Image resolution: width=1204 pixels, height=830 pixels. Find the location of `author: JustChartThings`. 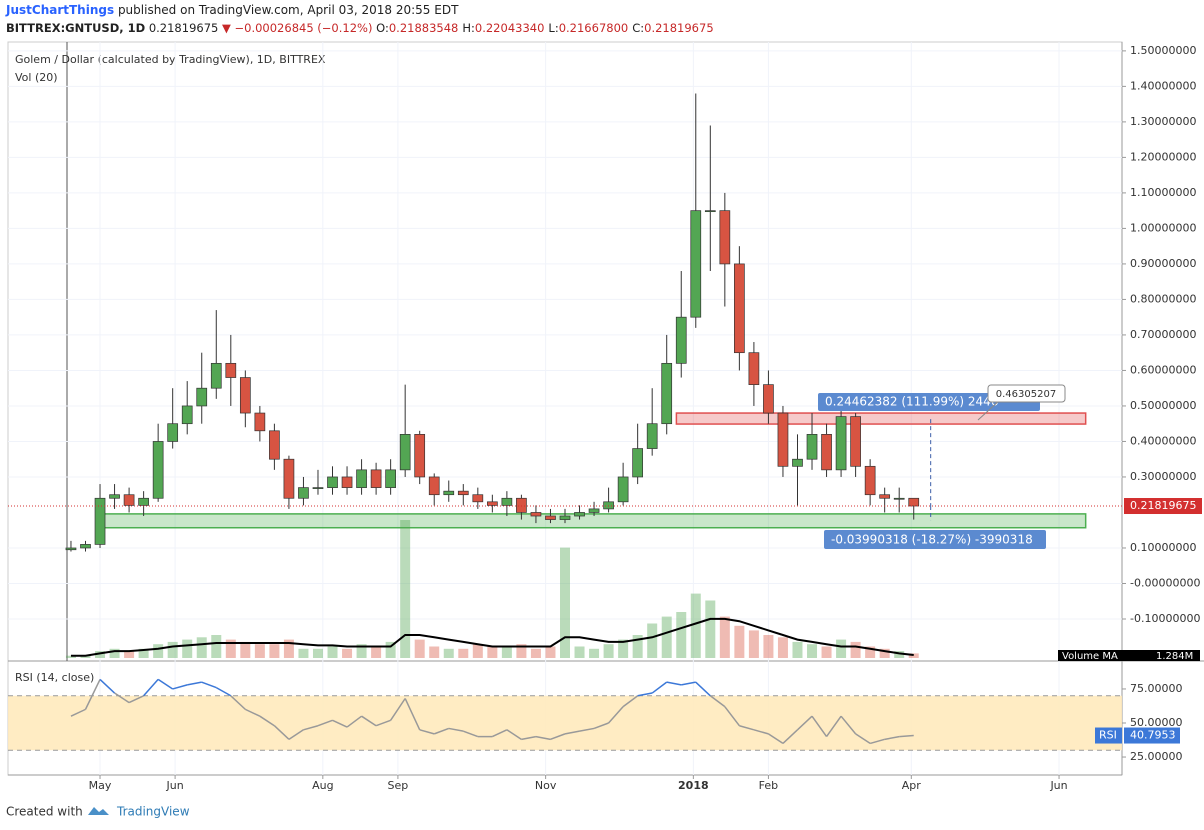

author: JustChartThings is located at coordinates (60, 10).